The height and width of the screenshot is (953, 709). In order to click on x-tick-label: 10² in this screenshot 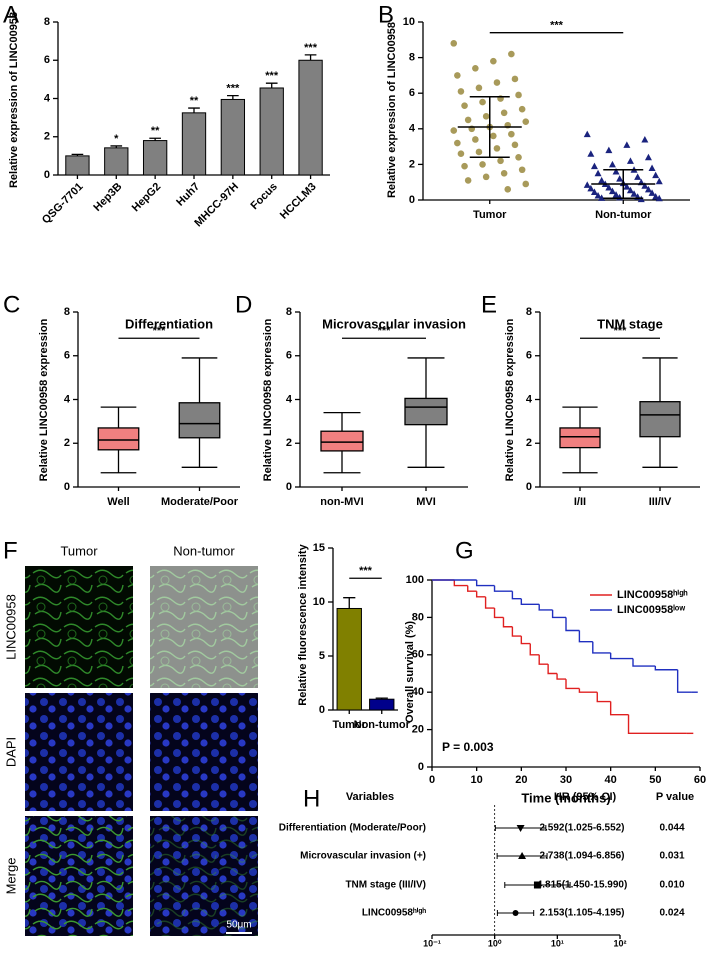, I will do `click(619, 943)`.